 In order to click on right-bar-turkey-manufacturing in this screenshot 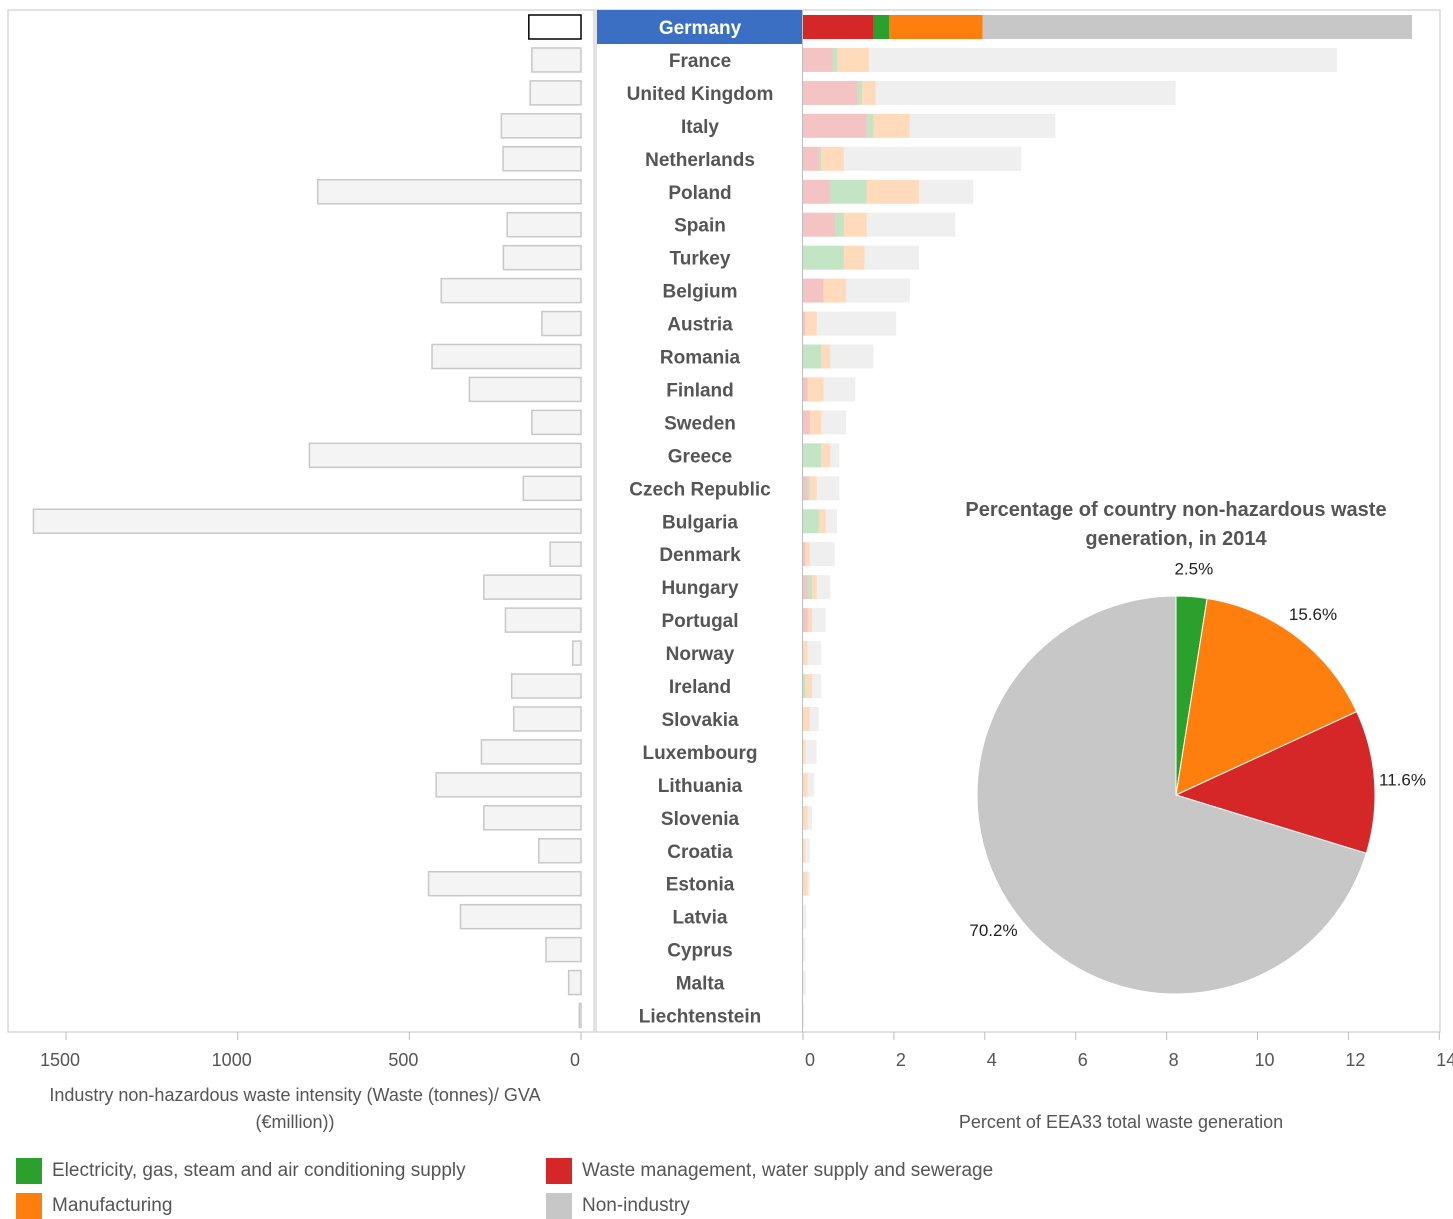, I will do `click(854, 257)`.